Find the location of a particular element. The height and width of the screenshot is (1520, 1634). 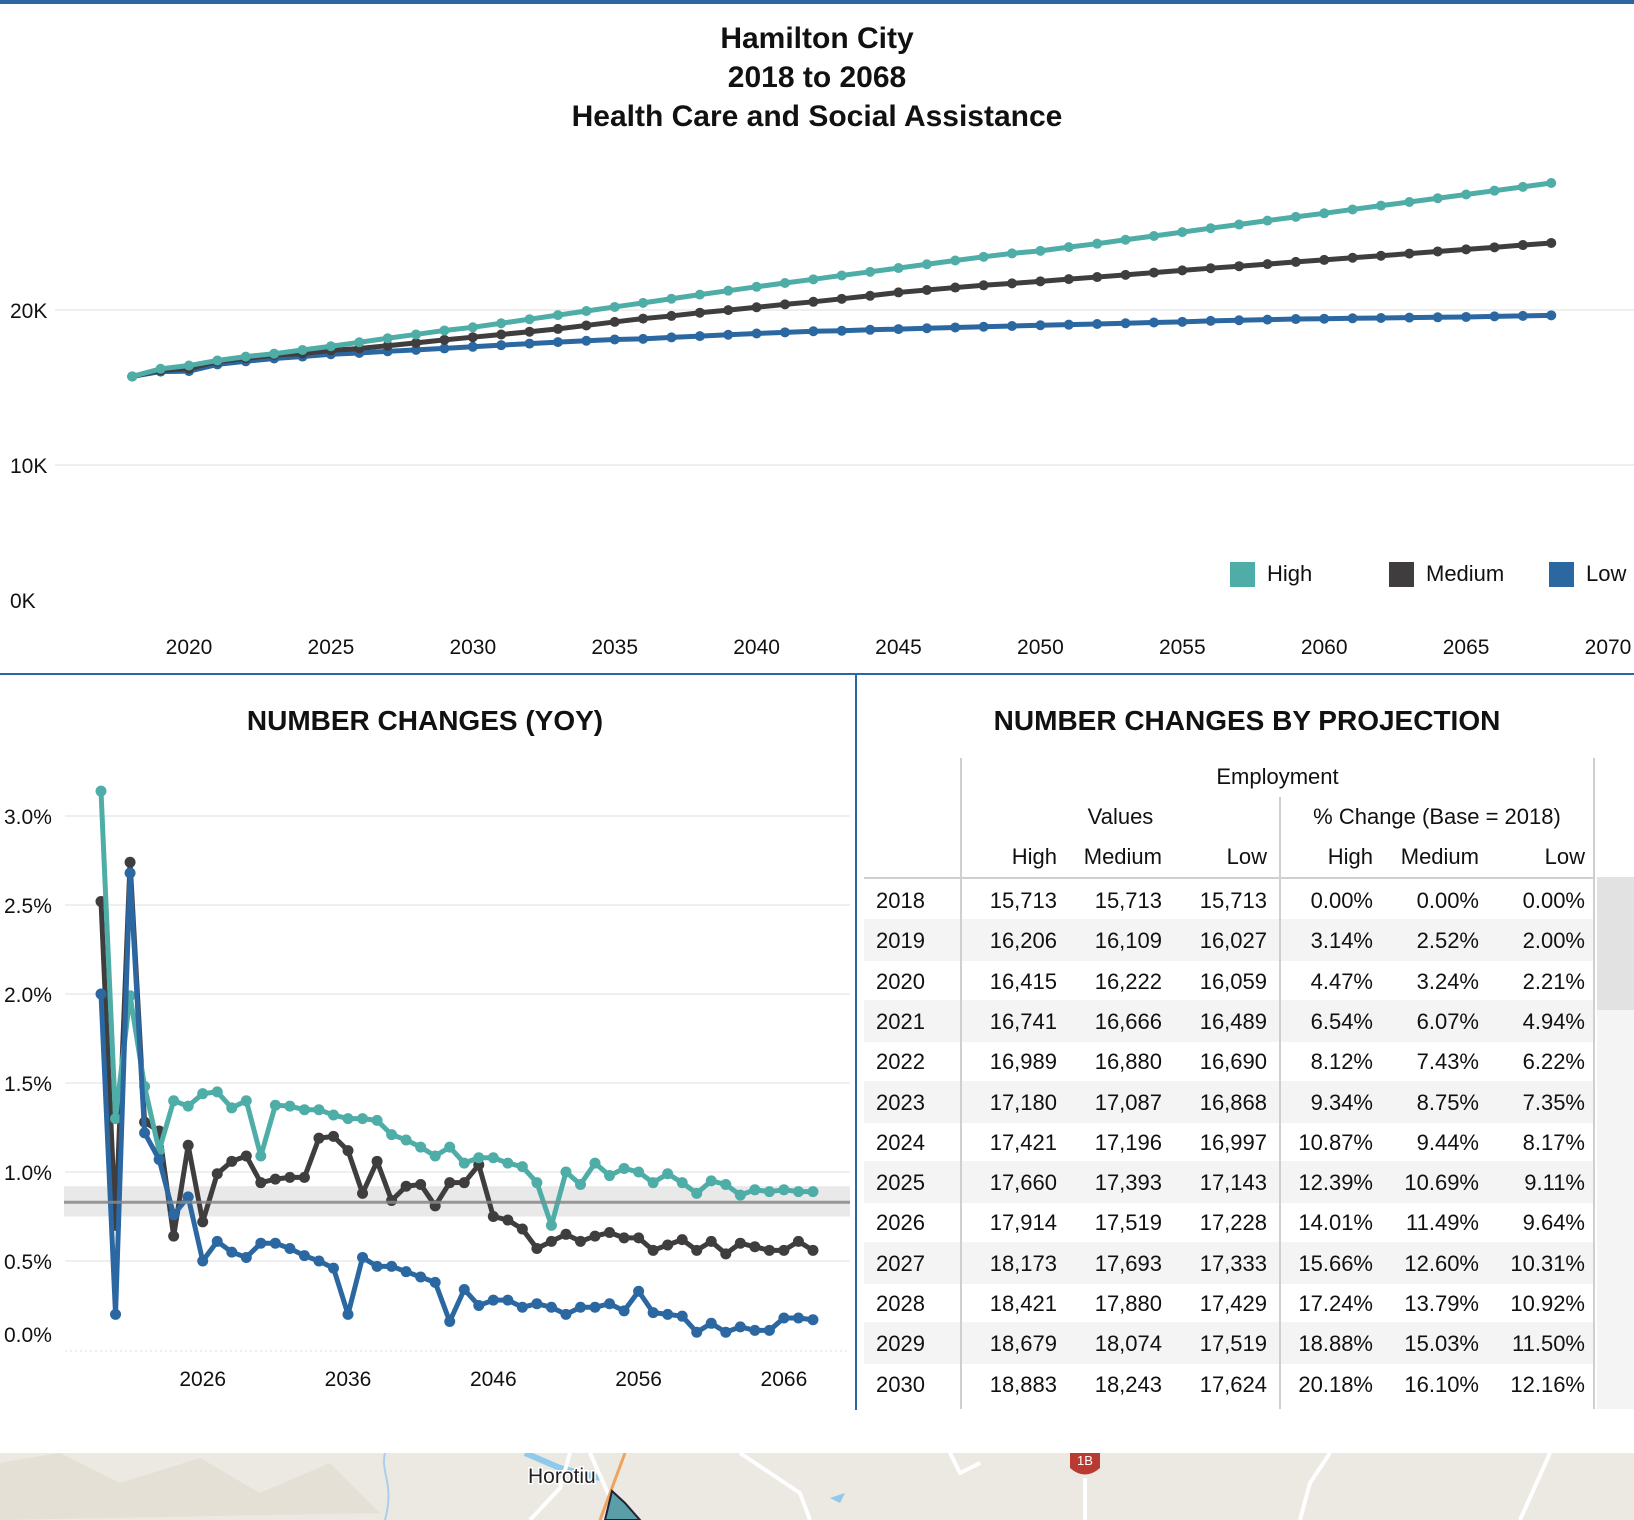

column-header-values-high: High is located at coordinates (1034, 856).